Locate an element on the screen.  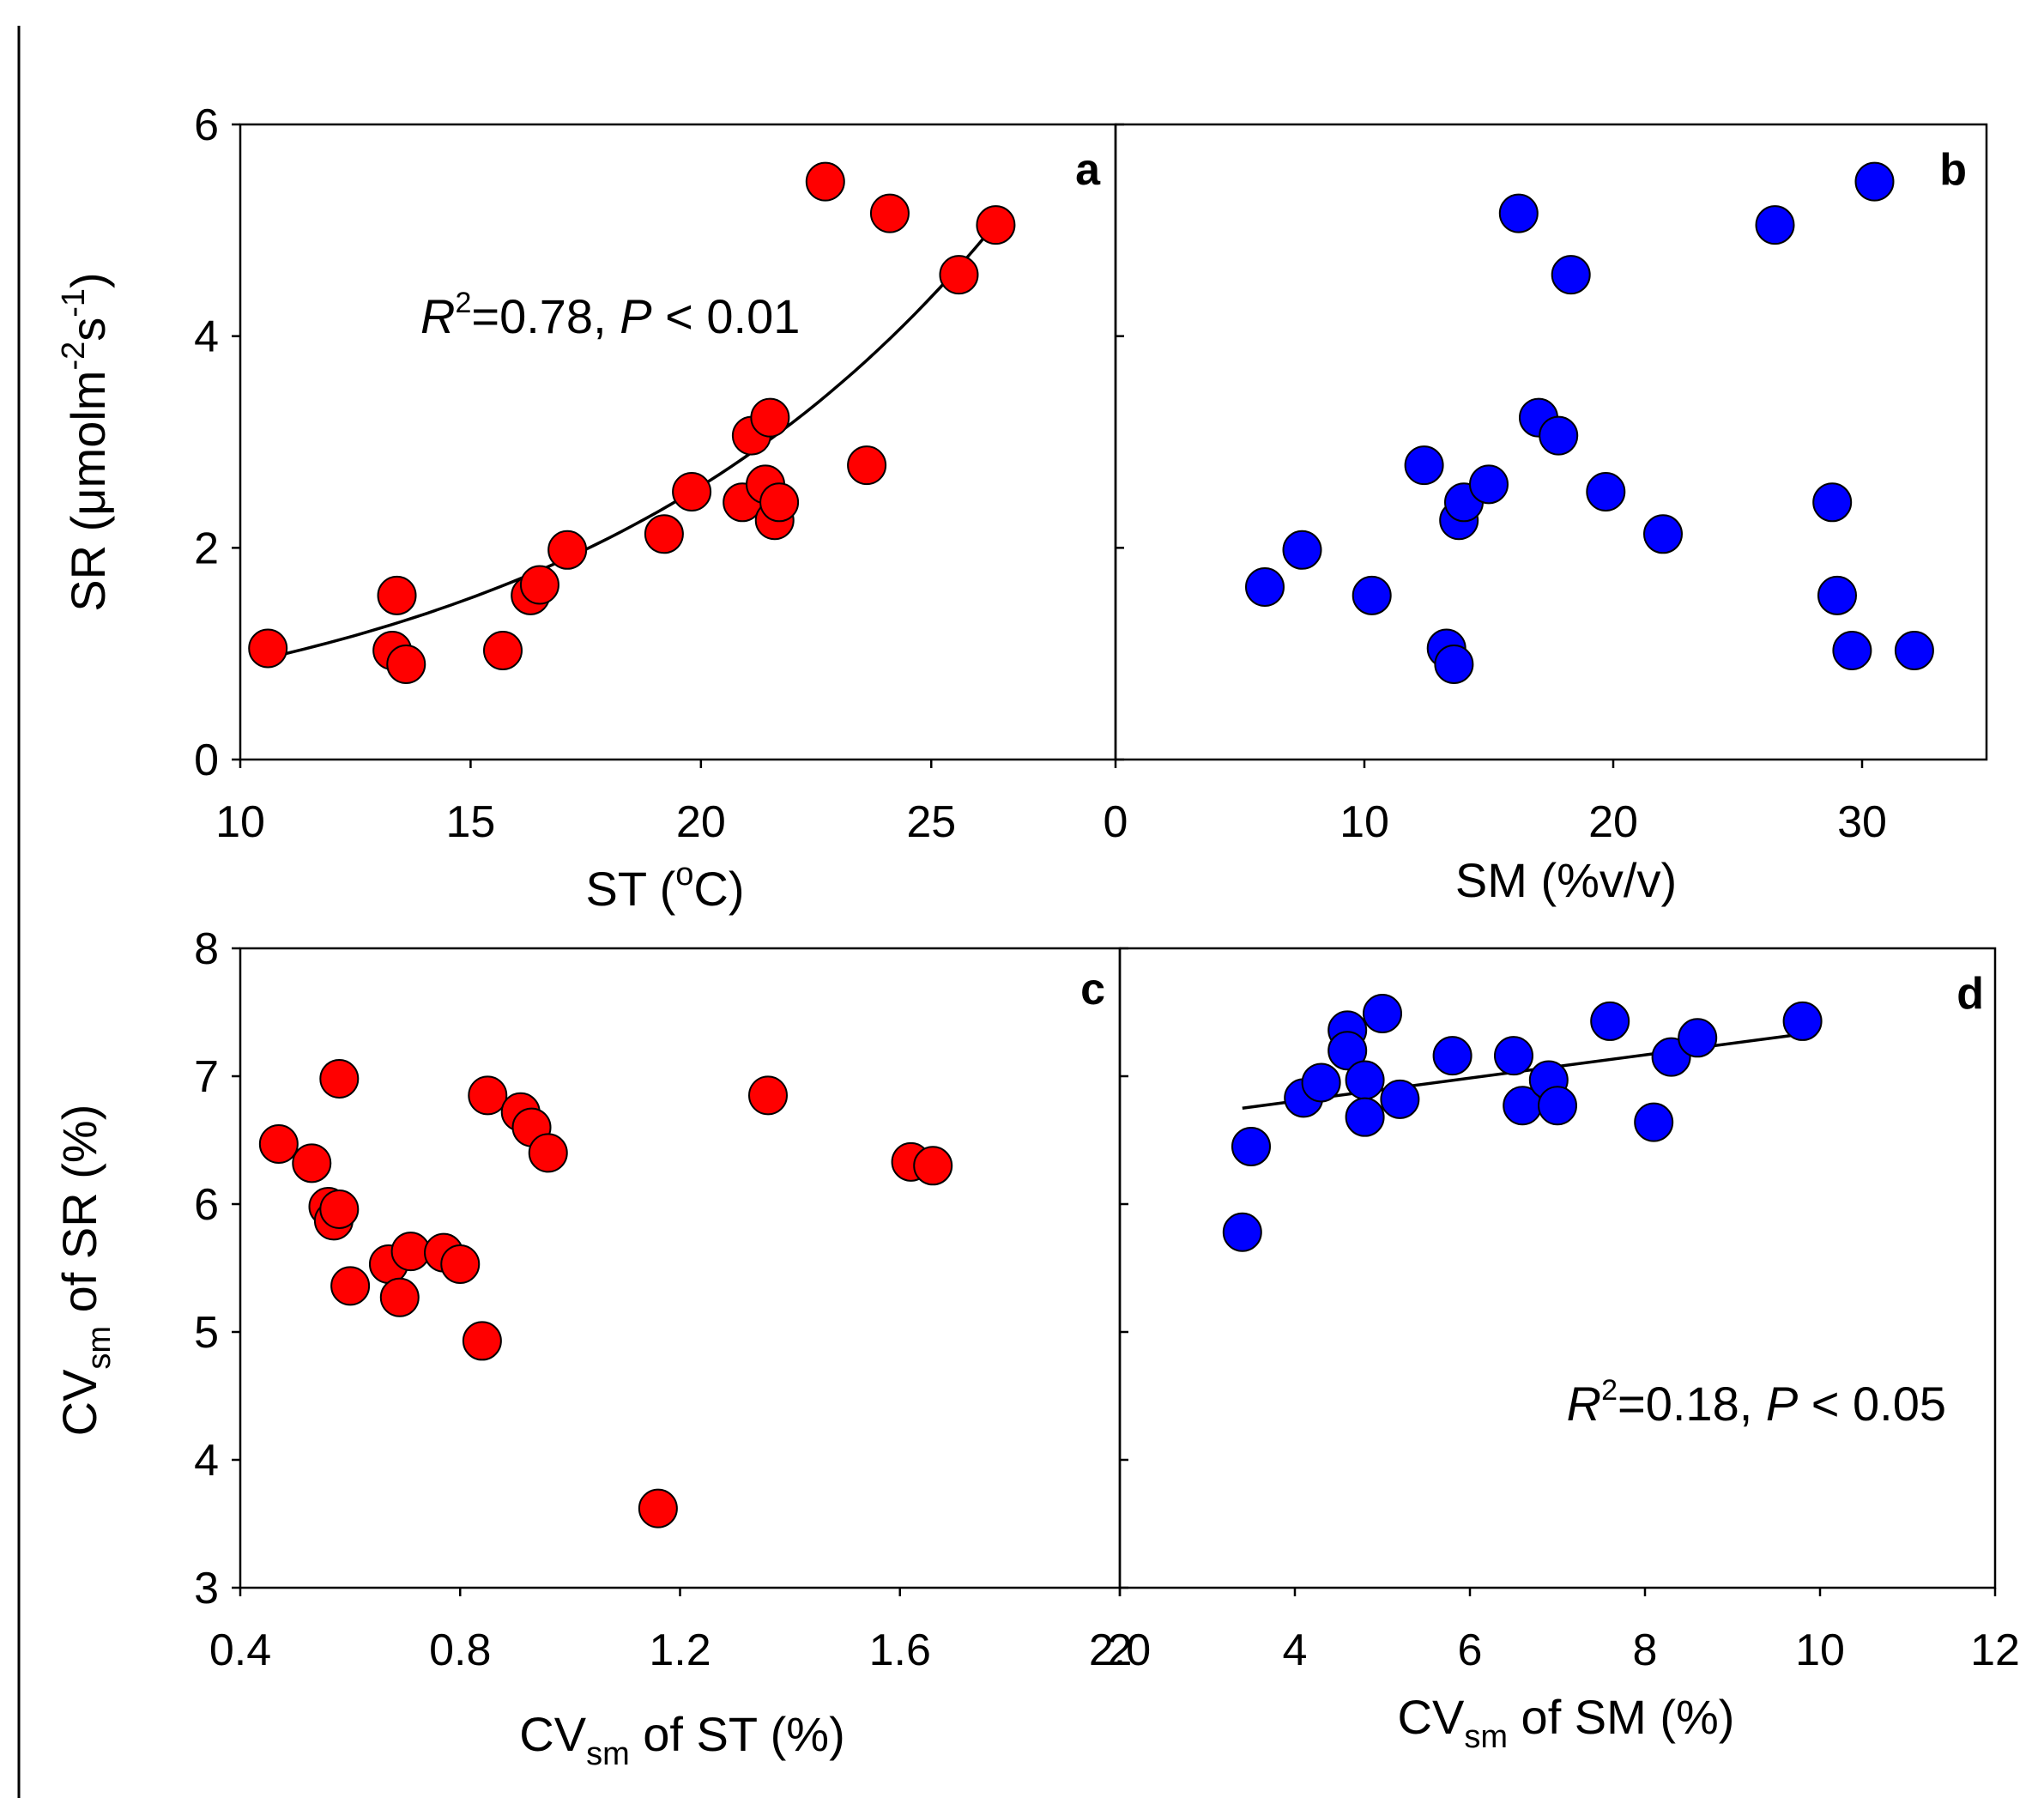
panel-a-ylabel: SR (μmolm-2s-1) is located at coordinates (85, 441).